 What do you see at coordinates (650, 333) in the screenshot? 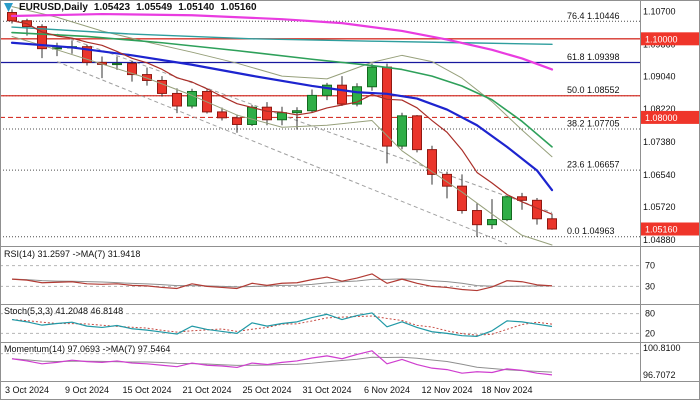
I see `stoch-level-label: 20` at bounding box center [650, 333].